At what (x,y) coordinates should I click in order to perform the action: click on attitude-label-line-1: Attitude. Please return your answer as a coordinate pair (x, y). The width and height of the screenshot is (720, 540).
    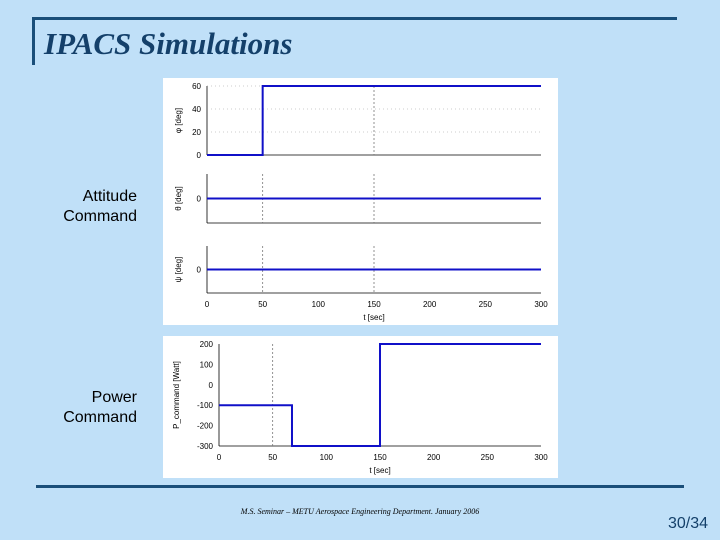
    Looking at the image, I should click on (109, 196).